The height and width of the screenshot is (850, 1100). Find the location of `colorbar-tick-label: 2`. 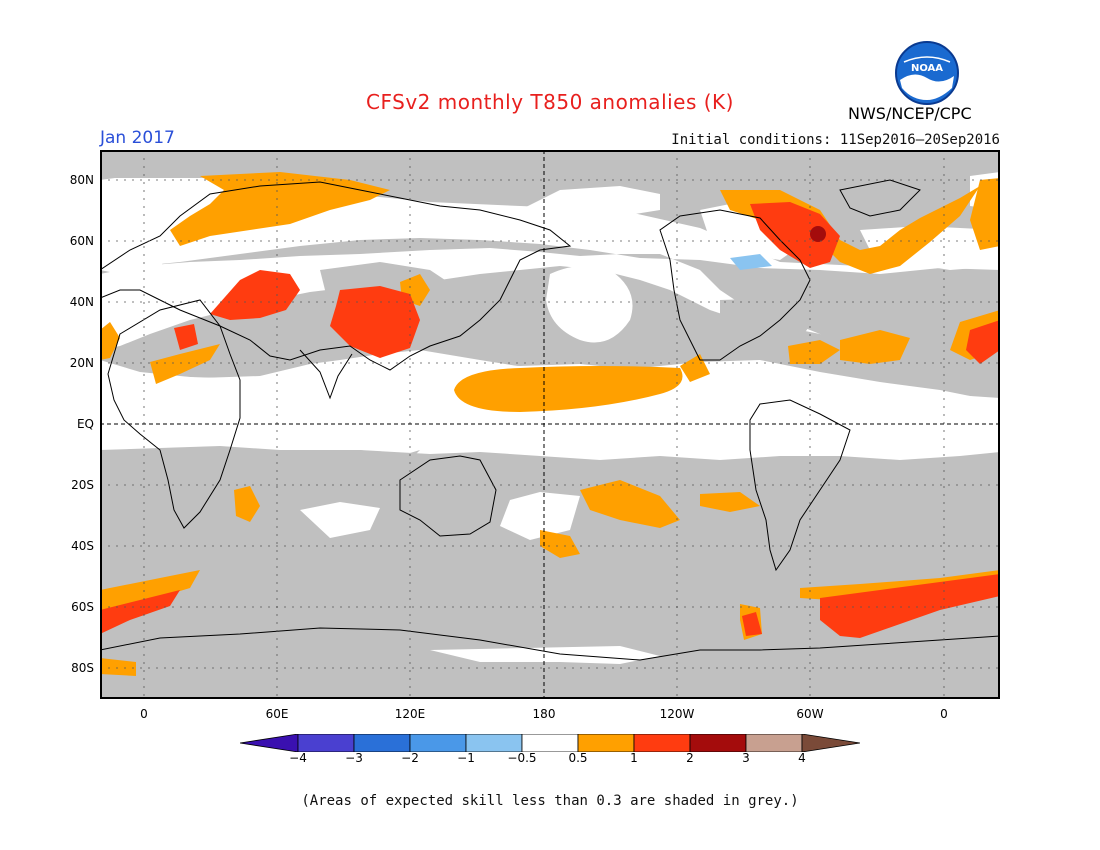

colorbar-tick-label: 2 is located at coordinates (690, 758).